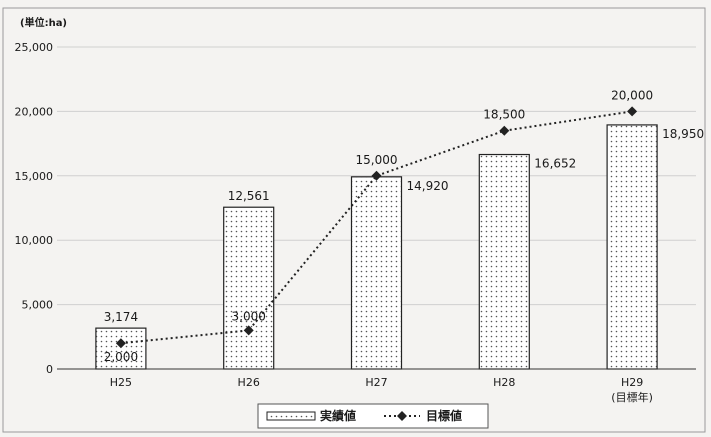  What do you see at coordinates (373, 416) in the screenshot?
I see `legend: 実績値 目標値` at bounding box center [373, 416].